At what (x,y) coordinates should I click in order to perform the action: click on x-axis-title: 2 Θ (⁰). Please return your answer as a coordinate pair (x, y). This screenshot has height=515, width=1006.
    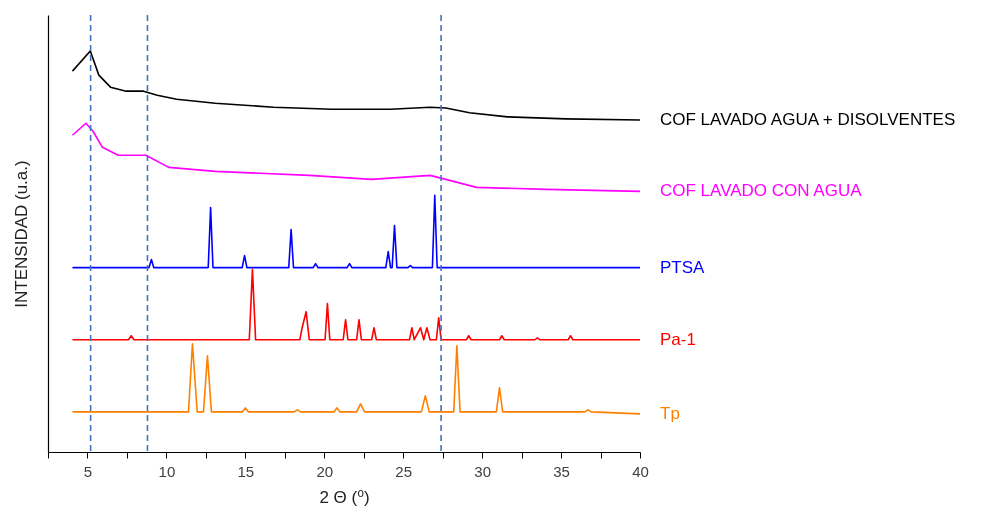
    Looking at the image, I should click on (344, 497).